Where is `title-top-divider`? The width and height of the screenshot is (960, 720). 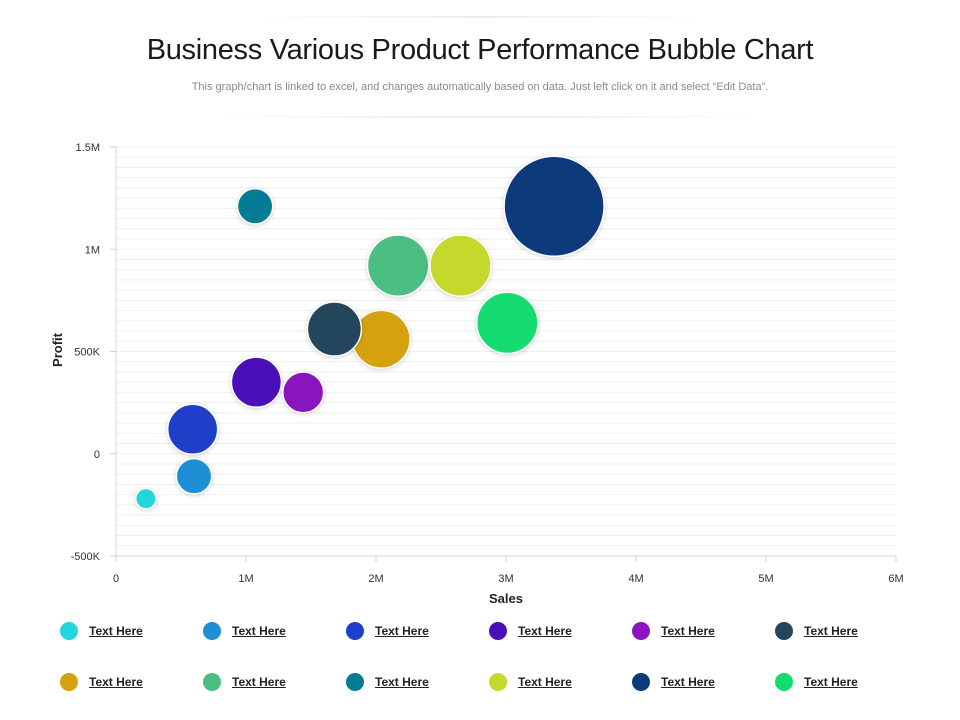
title-top-divider is located at coordinates (480, 17).